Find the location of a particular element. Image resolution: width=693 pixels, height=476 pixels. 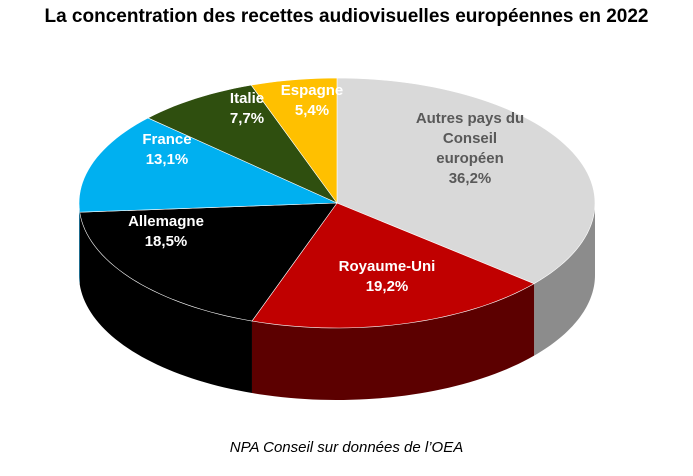

slice-value-label: 5,4% is located at coordinates (312, 110).